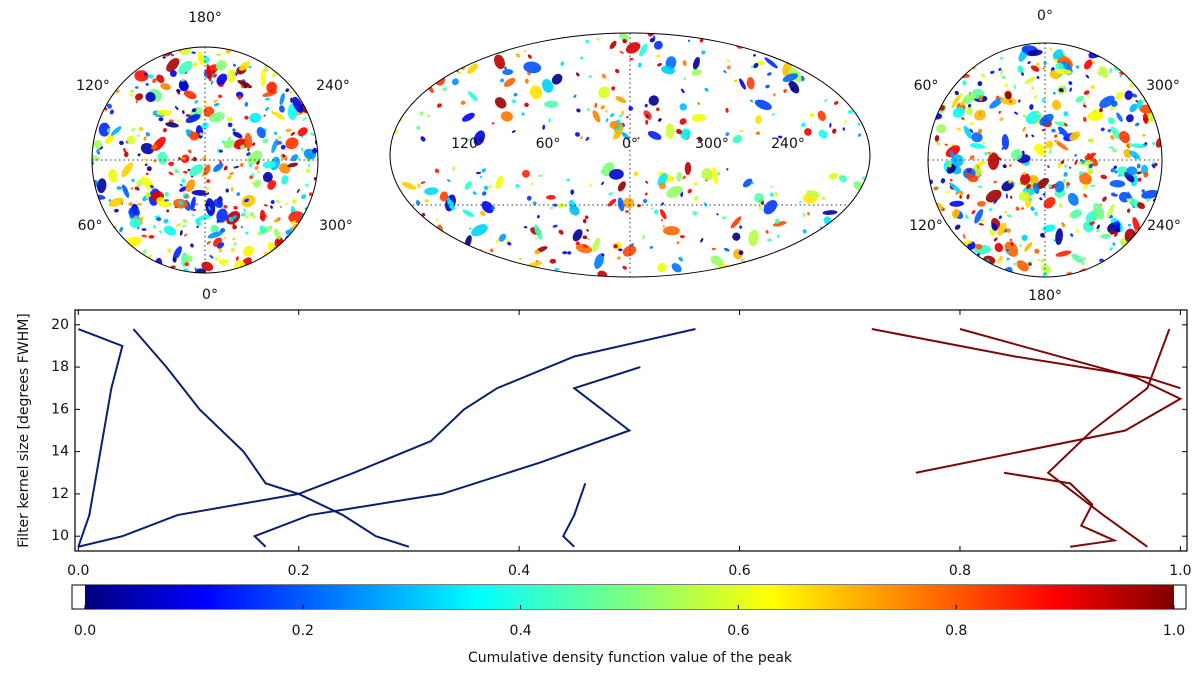 Image resolution: width=1200 pixels, height=677 pixels. What do you see at coordinates (336, 226) in the screenshot?
I see `map-label: 300°` at bounding box center [336, 226].